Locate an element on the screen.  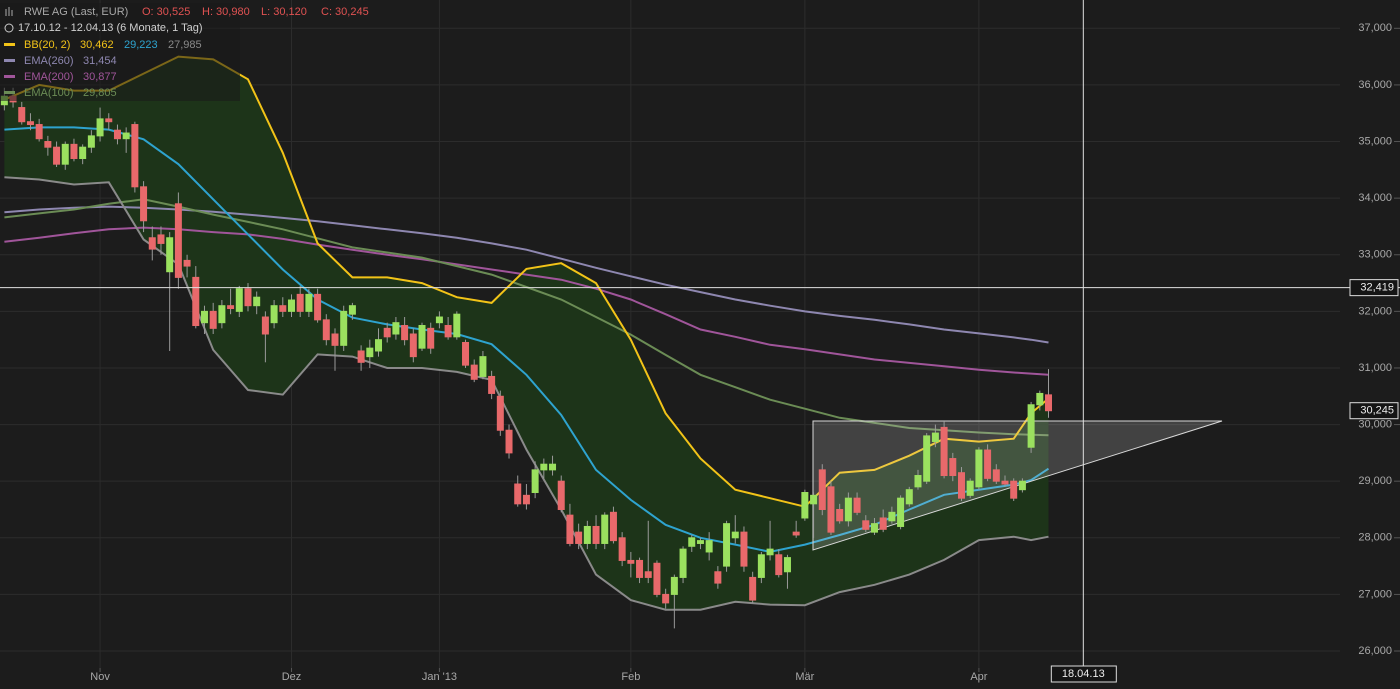
y-tick-label: 33,000 is located at coordinates (1375, 255).